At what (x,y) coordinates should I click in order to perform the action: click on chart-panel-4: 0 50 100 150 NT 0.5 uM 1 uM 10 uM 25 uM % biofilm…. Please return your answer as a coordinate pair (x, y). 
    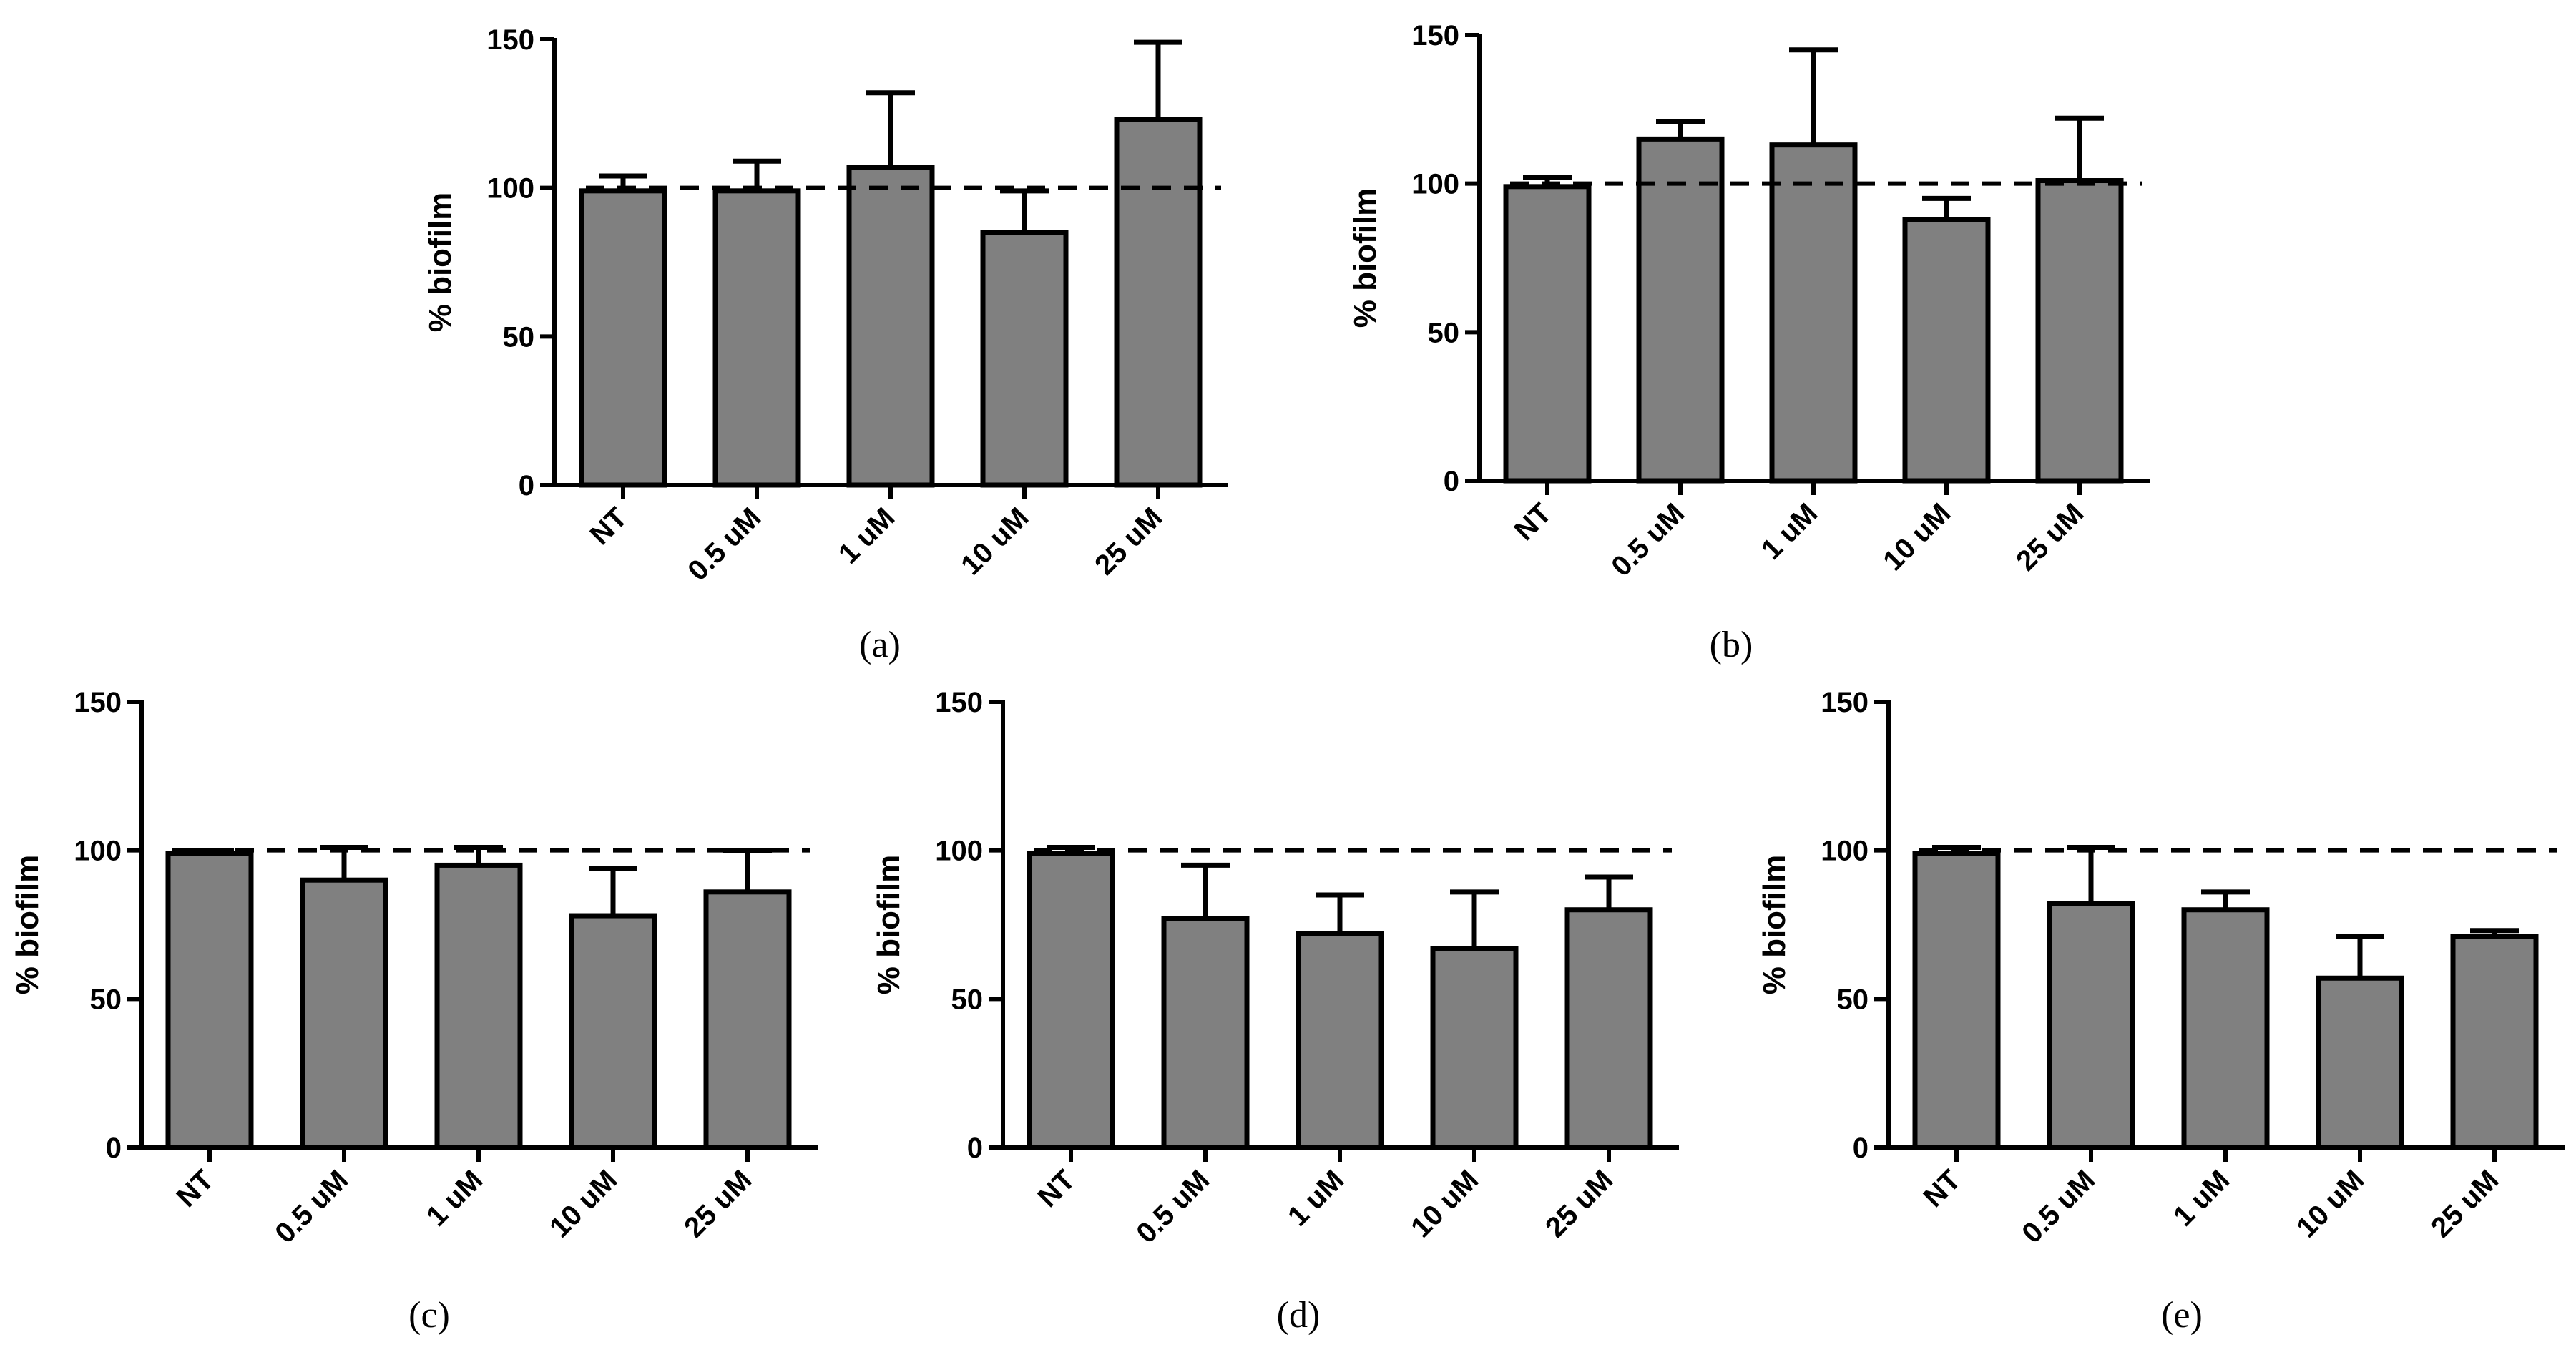
    Looking at the image, I should click on (1275, 1011).